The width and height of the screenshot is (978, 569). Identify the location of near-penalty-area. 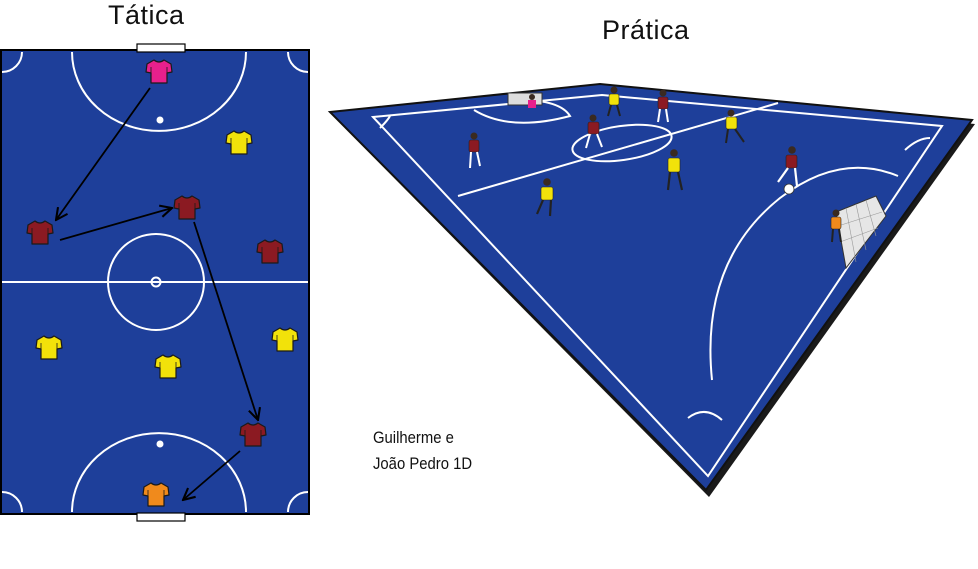
(804, 273).